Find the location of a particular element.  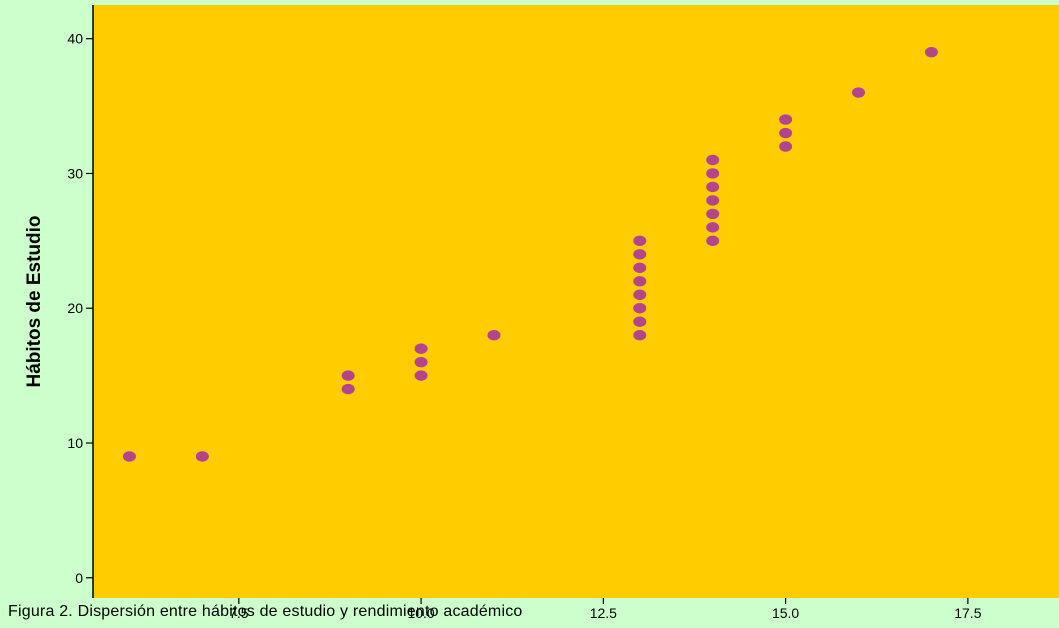

y-tick-label: 40 is located at coordinates (75, 39).